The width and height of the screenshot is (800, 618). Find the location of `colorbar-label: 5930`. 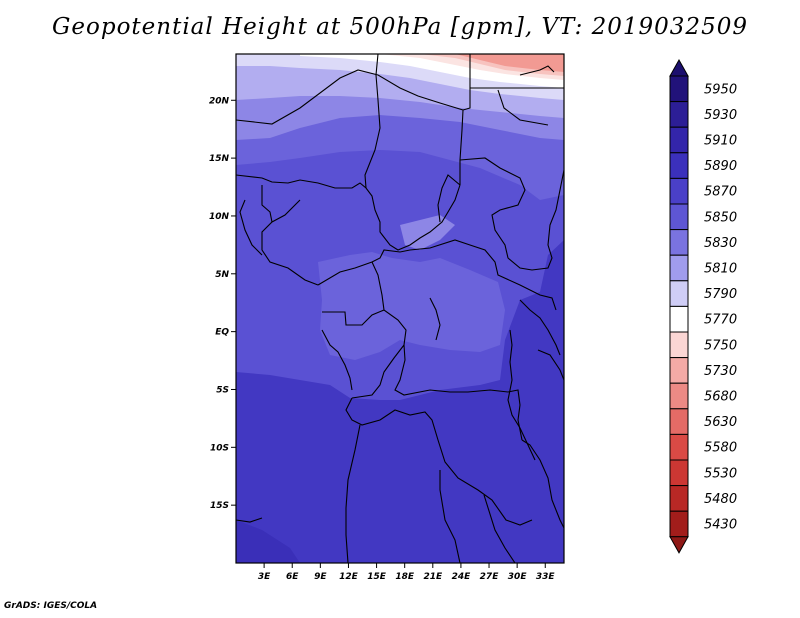

colorbar-label: 5930 is located at coordinates (720, 115).